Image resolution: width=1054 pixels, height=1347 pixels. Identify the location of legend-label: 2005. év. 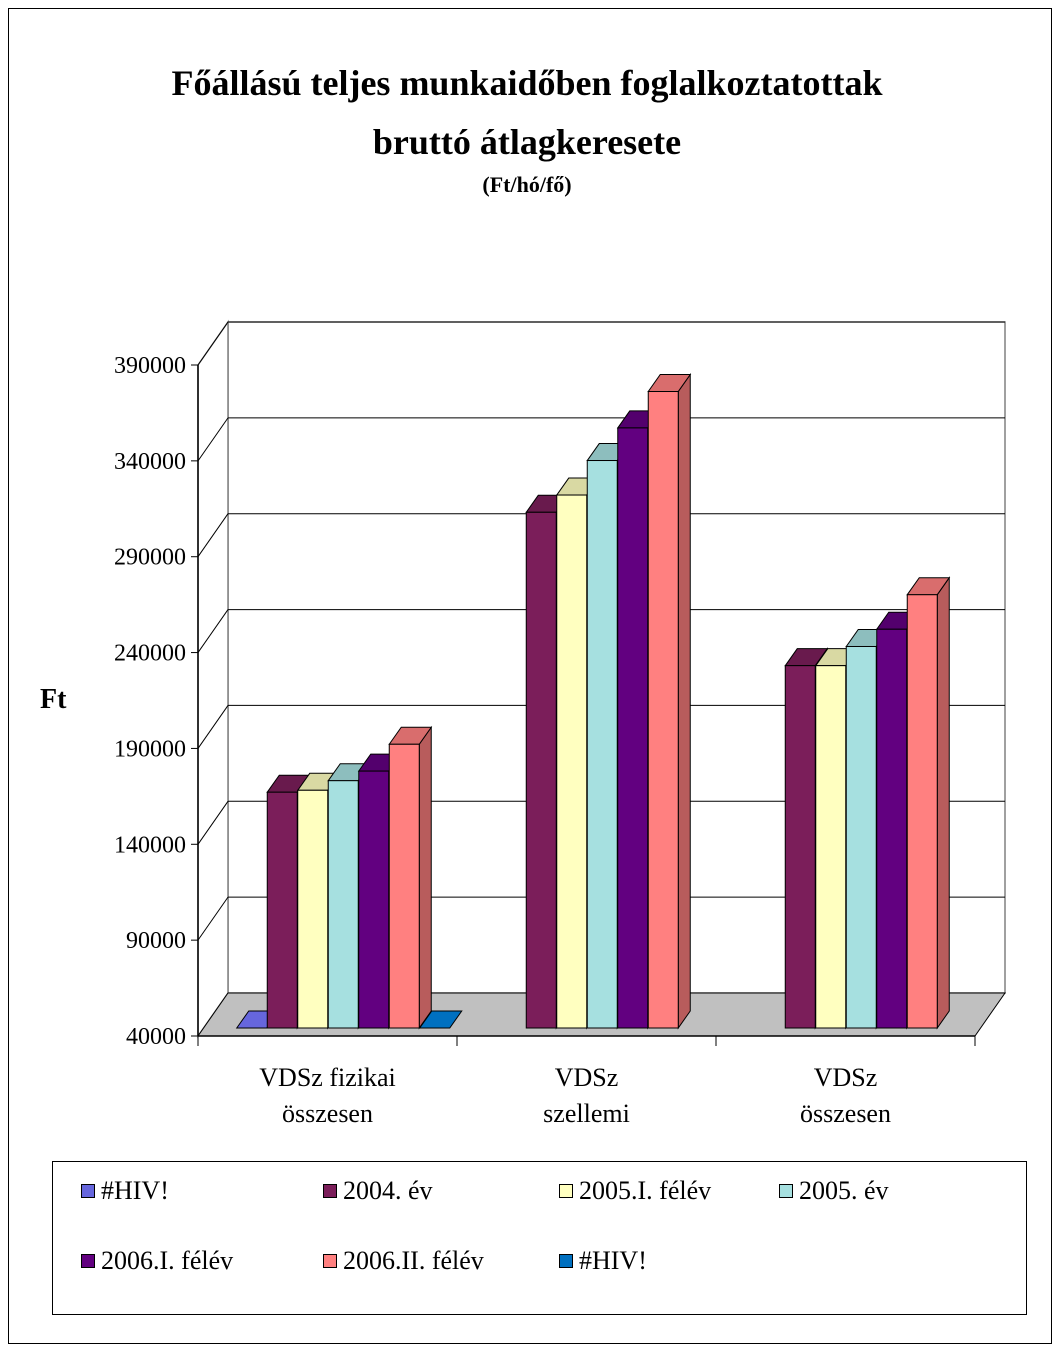
(844, 1190).